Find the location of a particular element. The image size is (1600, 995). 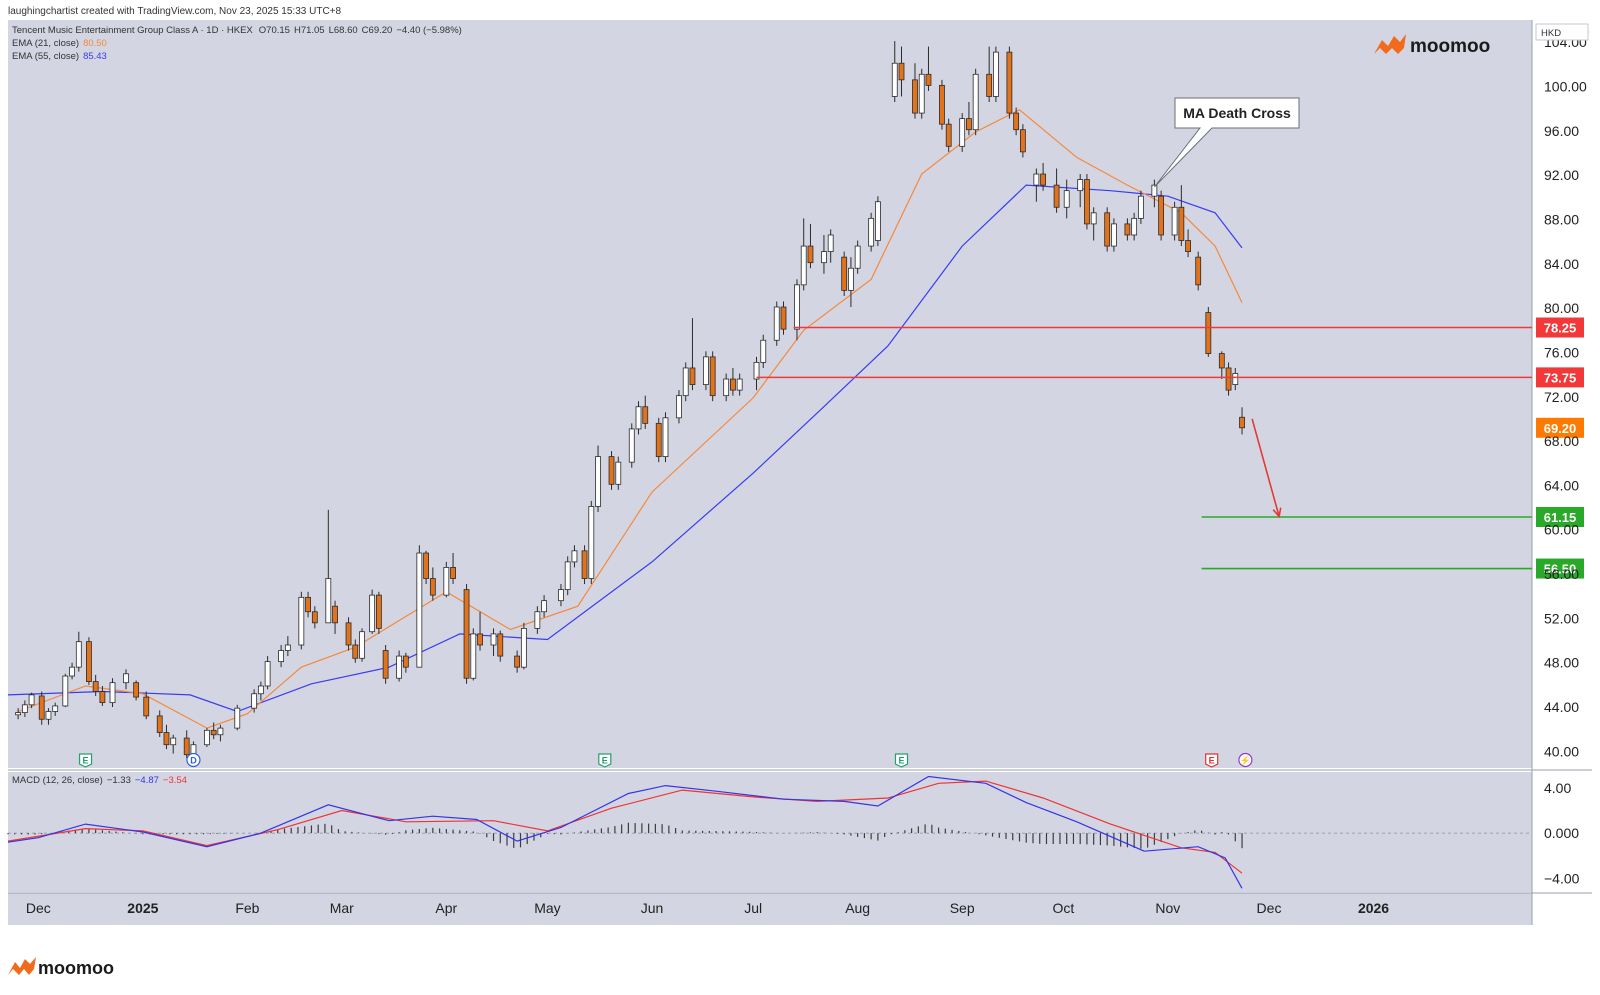

ema55-label: EMA (55, close) is located at coordinates (45, 56).